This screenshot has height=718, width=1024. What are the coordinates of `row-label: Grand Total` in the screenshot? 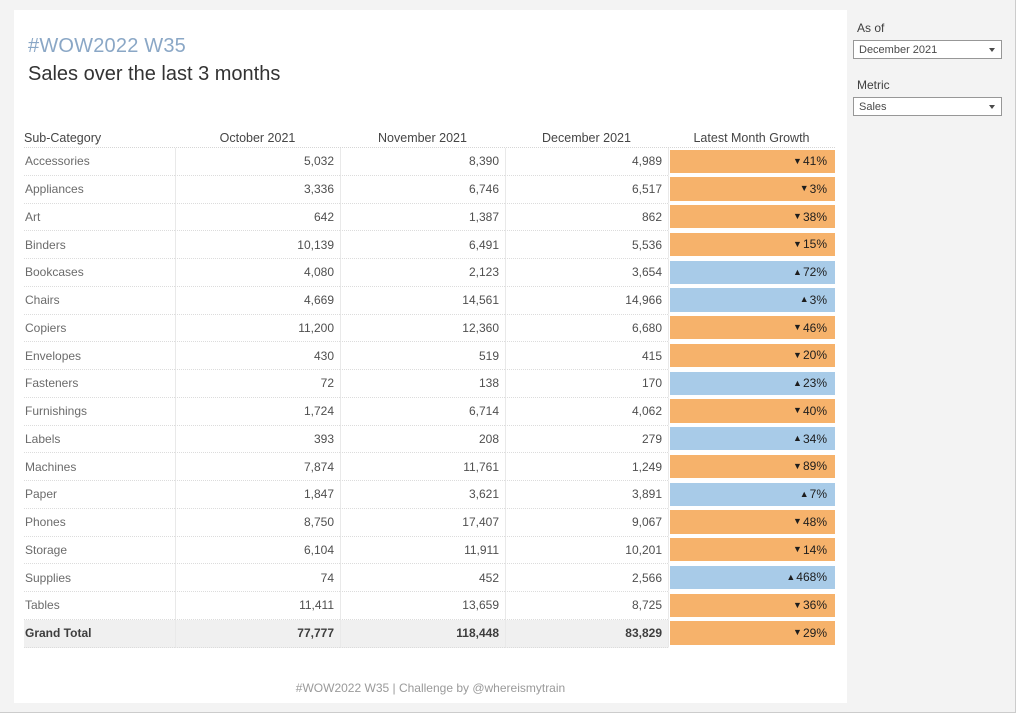 It's located at (99, 633).